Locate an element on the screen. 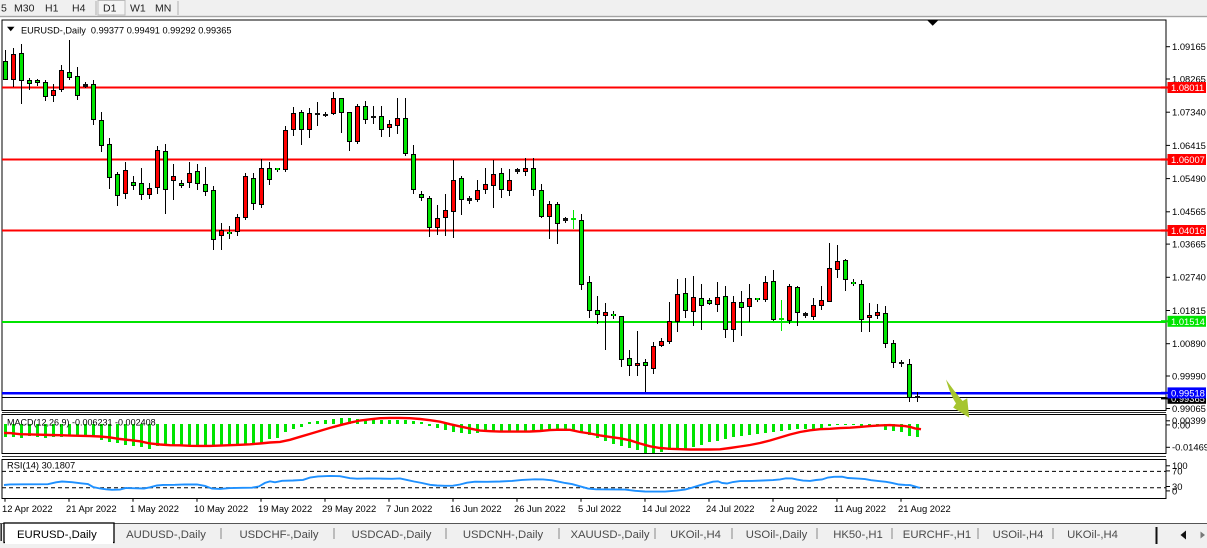  svg-text: 0.00 is located at coordinates (1181, 424).